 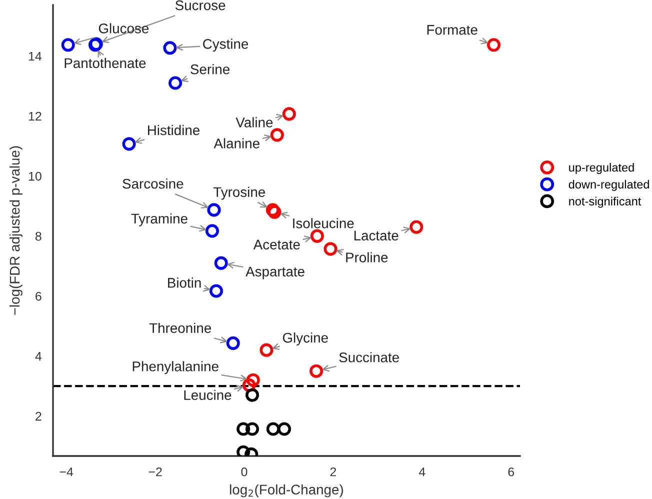 I want to click on annotation: Phenylalanine, so click(x=175, y=367).